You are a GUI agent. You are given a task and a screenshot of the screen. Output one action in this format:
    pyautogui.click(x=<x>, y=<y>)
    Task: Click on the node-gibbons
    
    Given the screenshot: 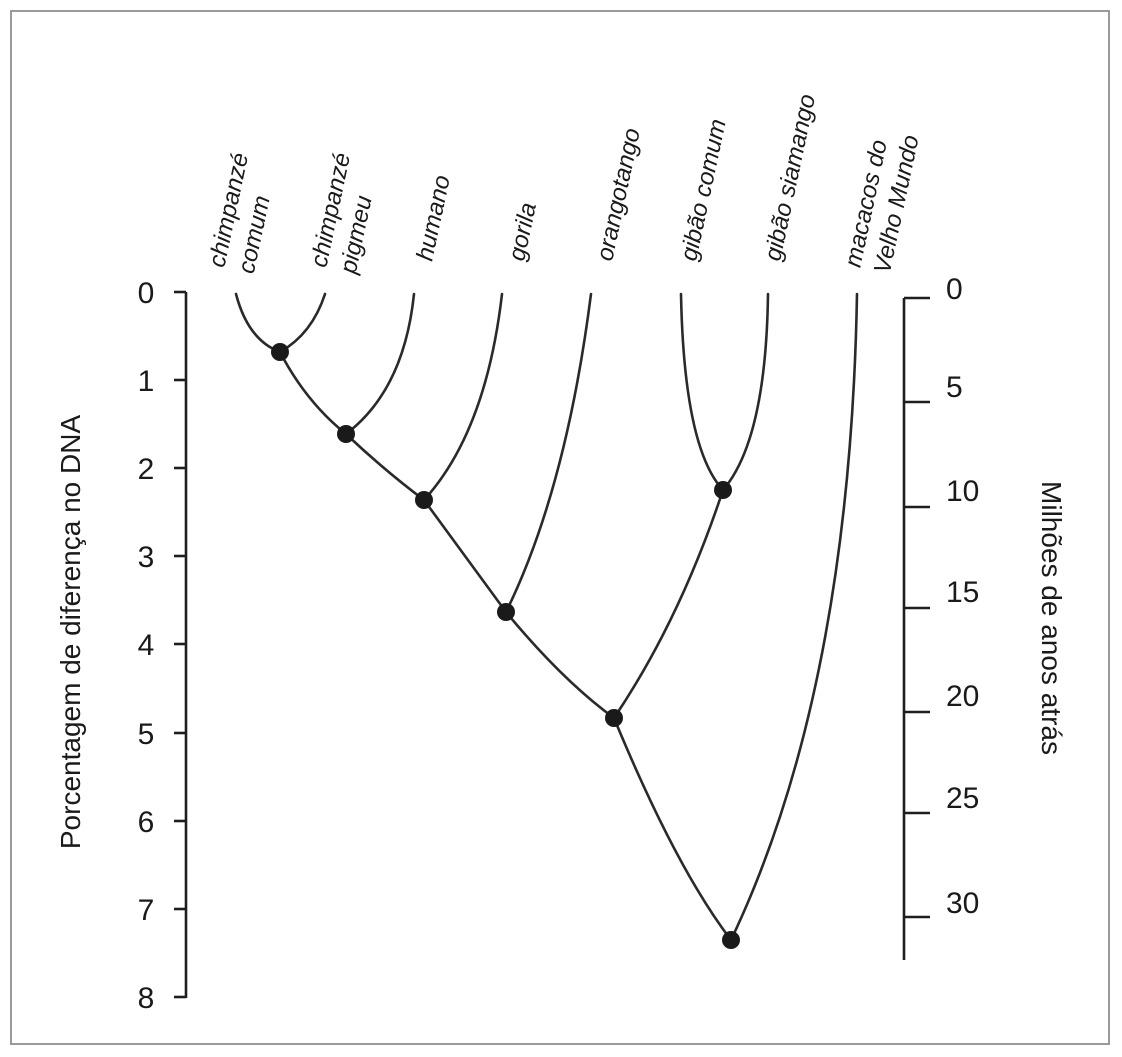 What is the action you would take?
    pyautogui.click(x=723, y=490)
    